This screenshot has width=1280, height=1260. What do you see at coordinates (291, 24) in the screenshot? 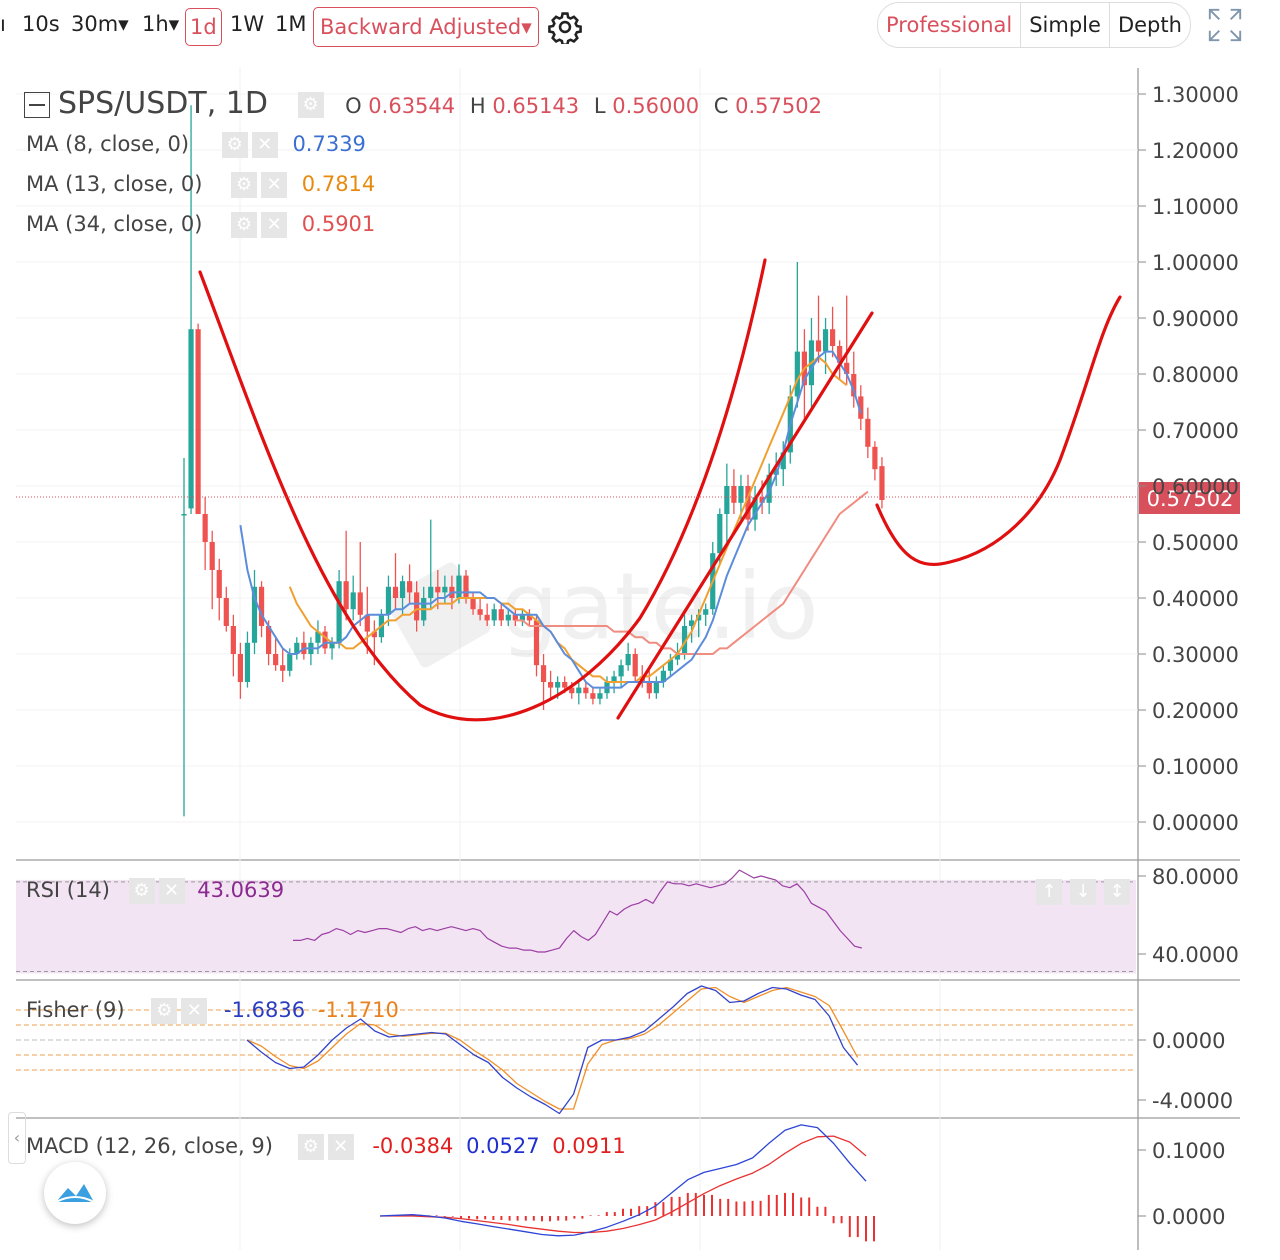
I see `timeframe-1m: 1M` at bounding box center [291, 24].